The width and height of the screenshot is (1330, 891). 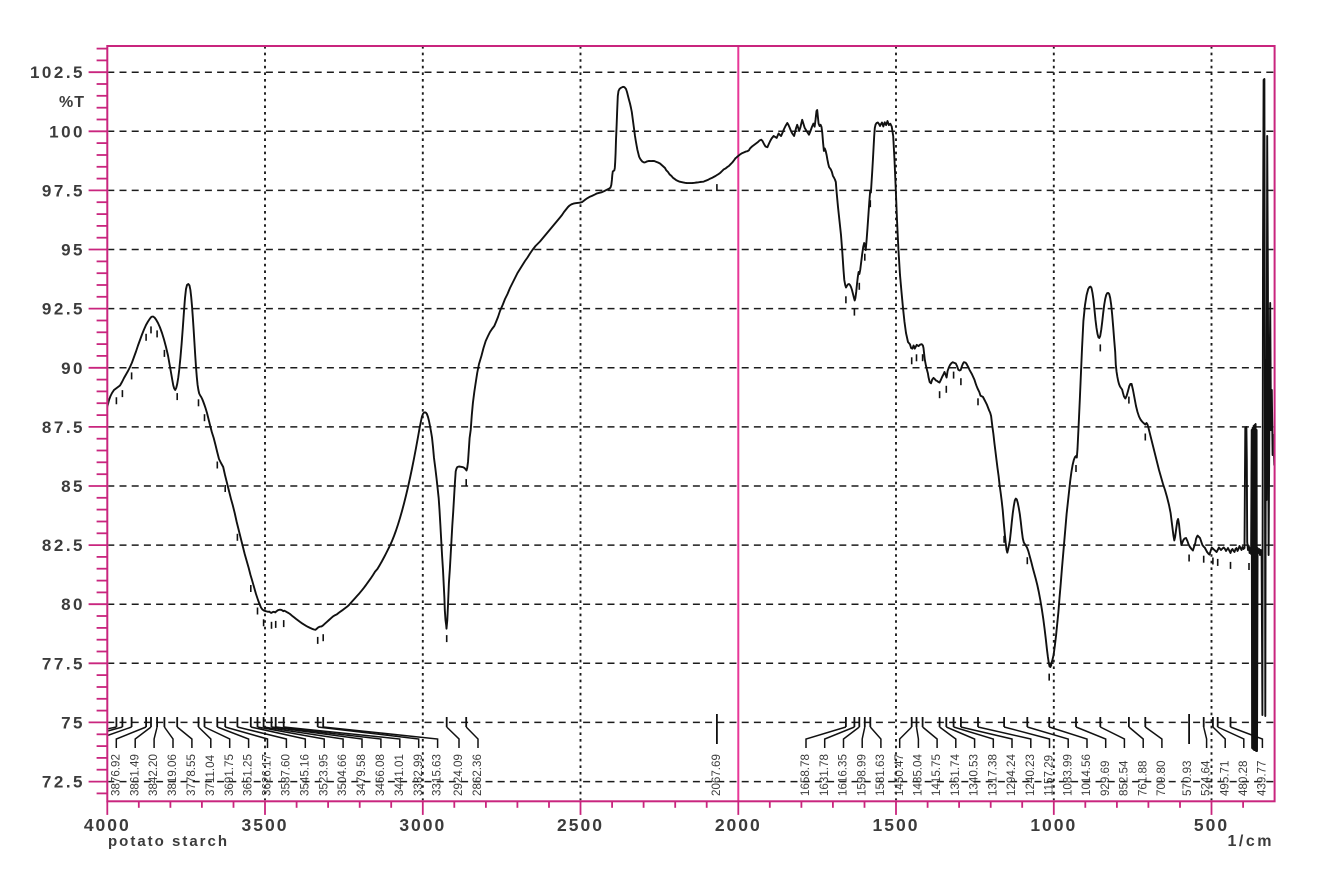 I want to click on svg-text: 3441.01, so click(x=399, y=775).